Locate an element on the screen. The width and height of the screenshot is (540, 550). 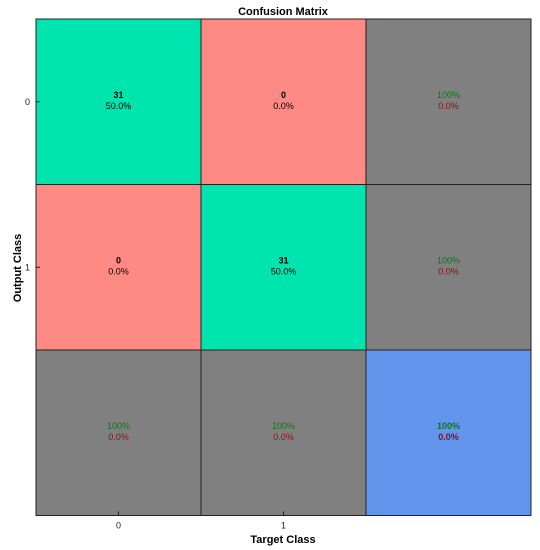
y-tick-label: 0 is located at coordinates (27, 102).